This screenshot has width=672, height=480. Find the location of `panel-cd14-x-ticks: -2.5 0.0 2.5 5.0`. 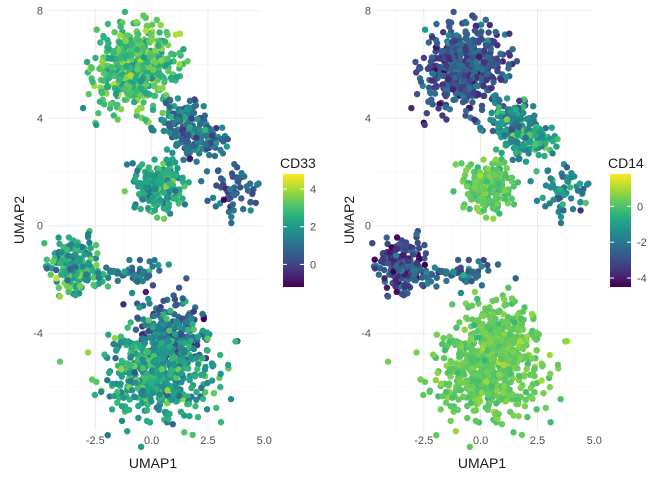

panel-cd14-x-ticks: -2.5 0.0 2.5 5.0 is located at coordinates (508, 441).